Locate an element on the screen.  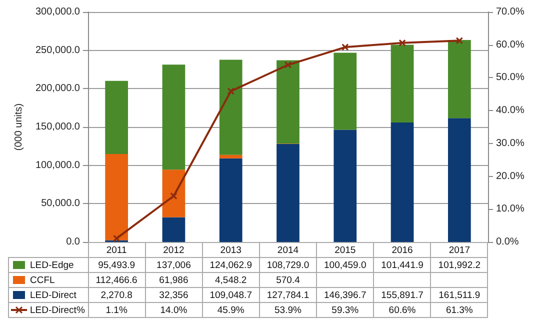
data-label: 112,466.6 is located at coordinates (117, 280).